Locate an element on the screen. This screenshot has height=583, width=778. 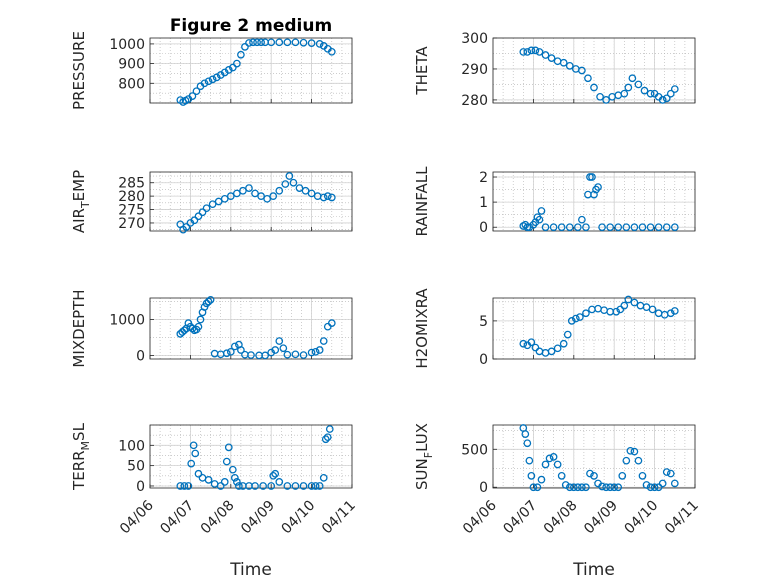
y-axis-label-part: TERR is located at coordinates (79, 470).